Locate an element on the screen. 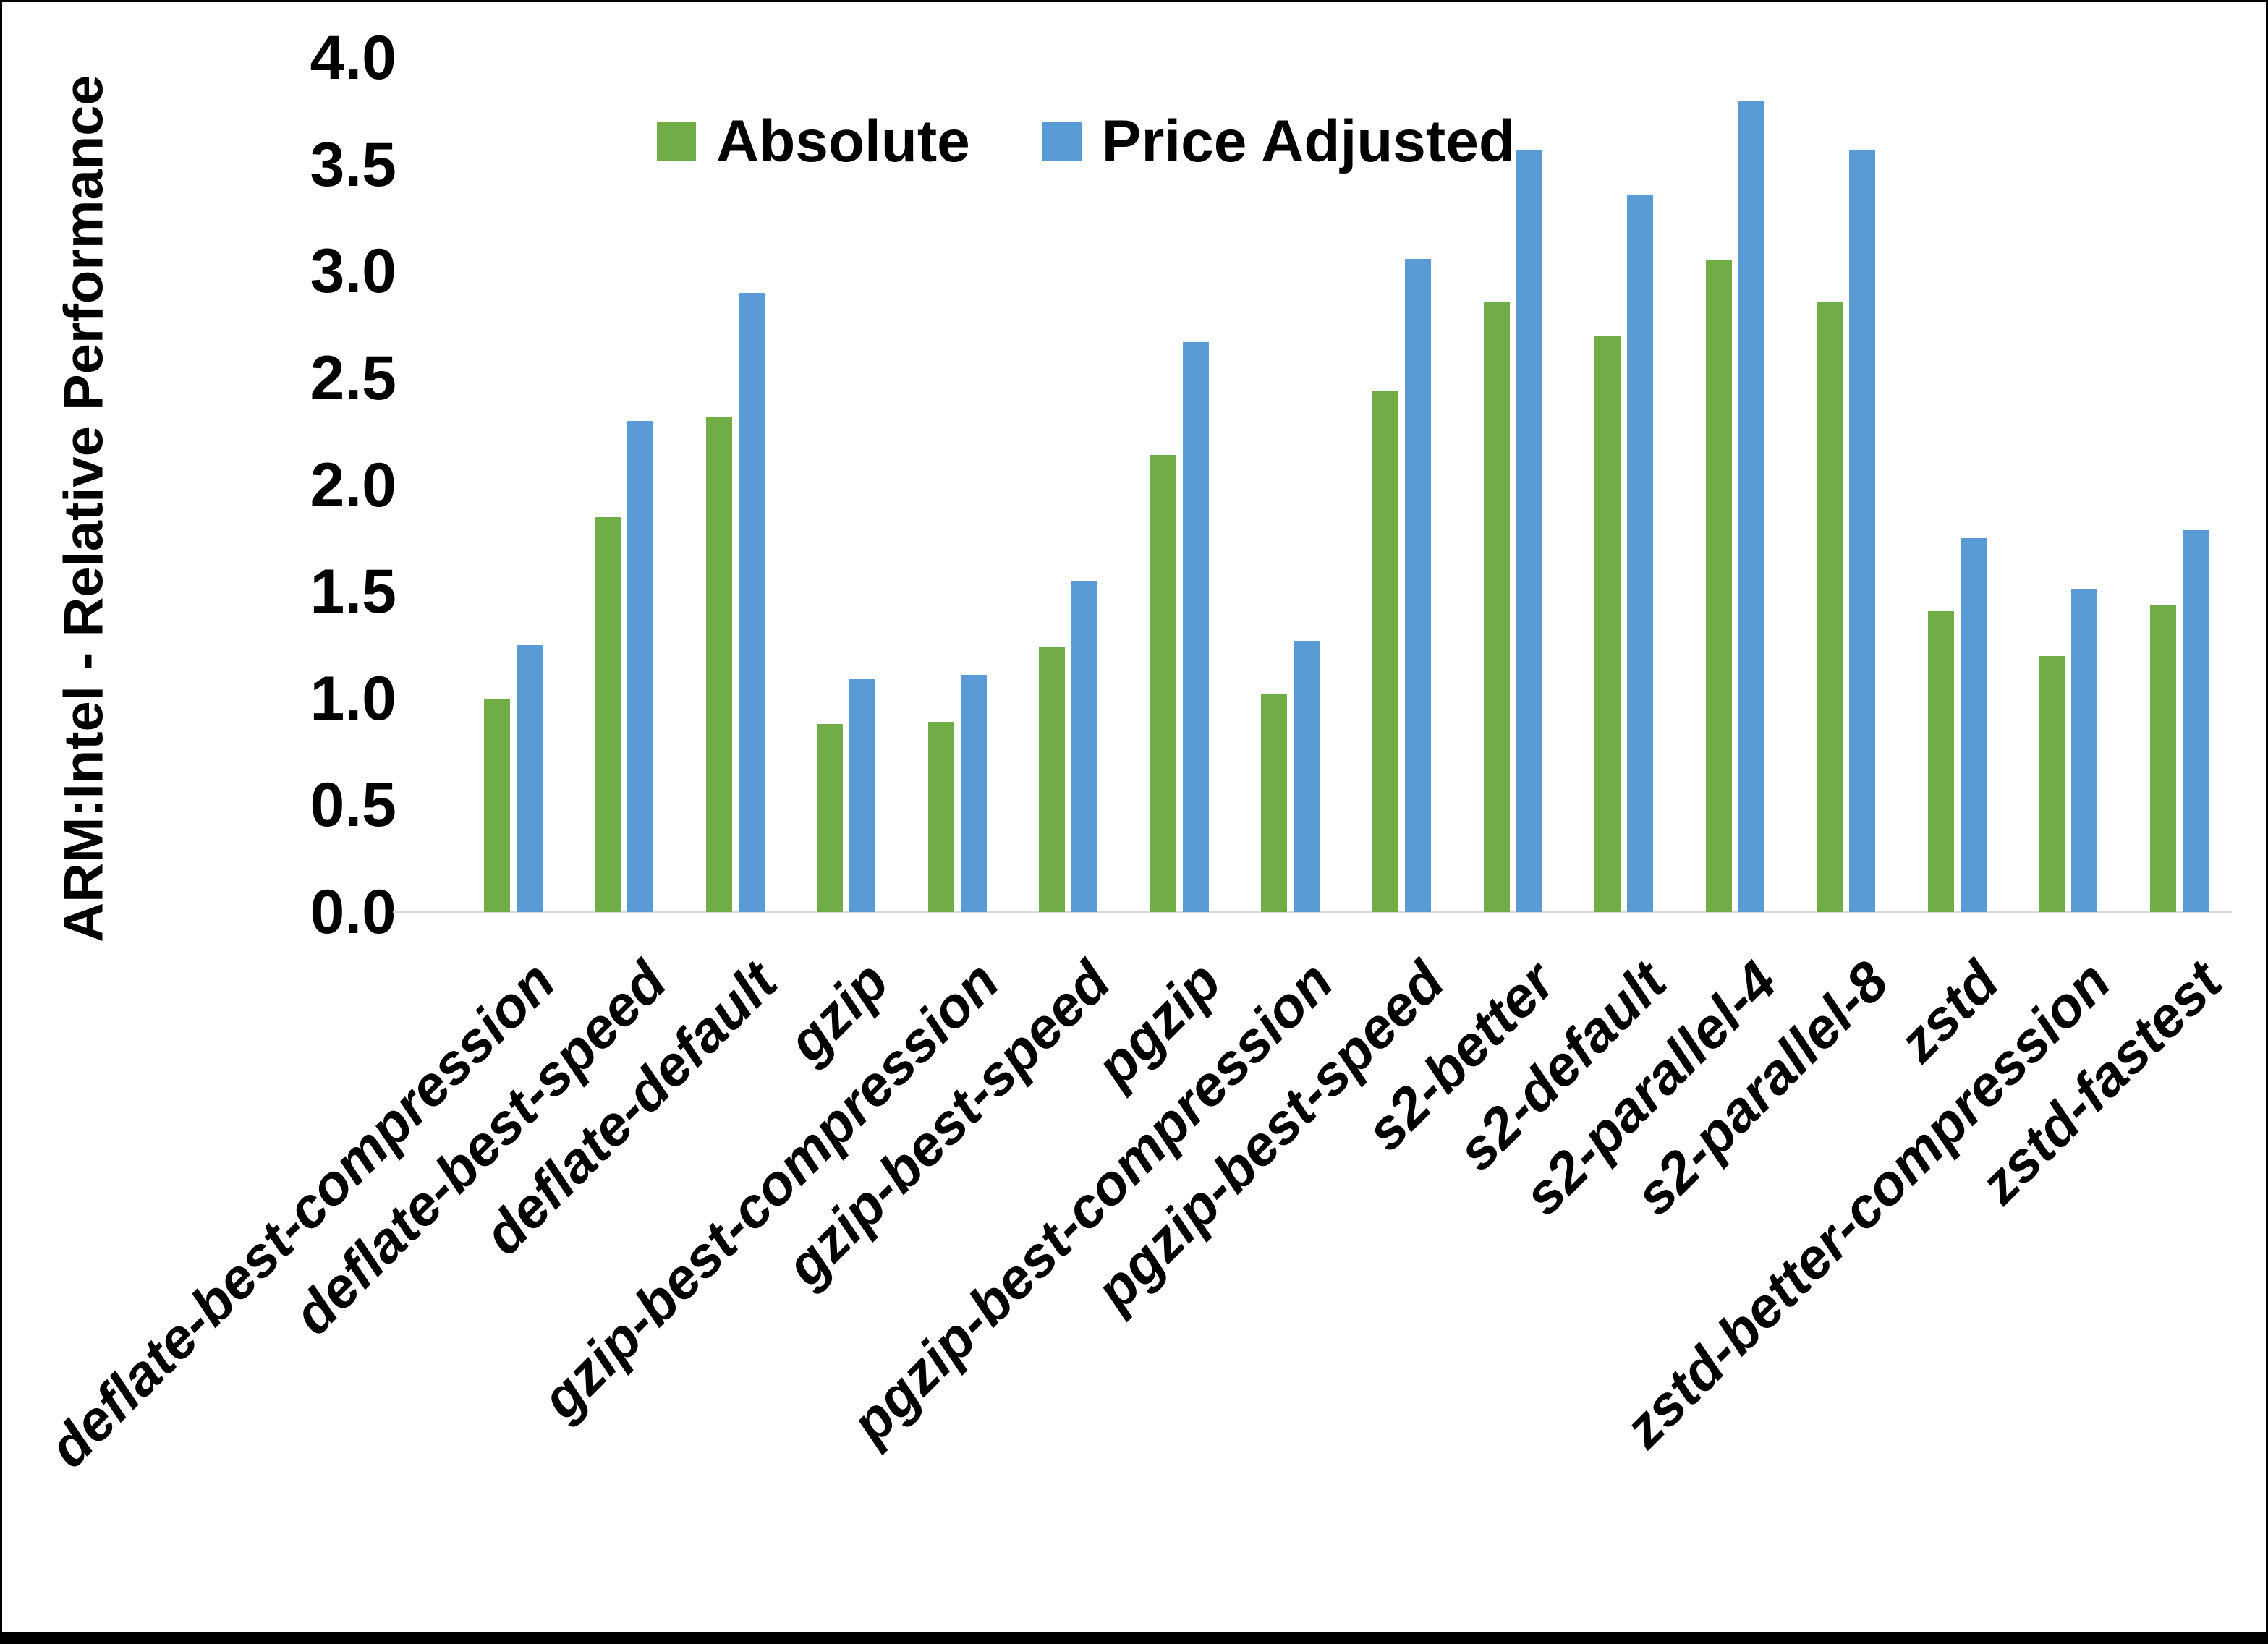 The height and width of the screenshot is (1644, 2268). bar-absolute-s2-better is located at coordinates (1497, 607).